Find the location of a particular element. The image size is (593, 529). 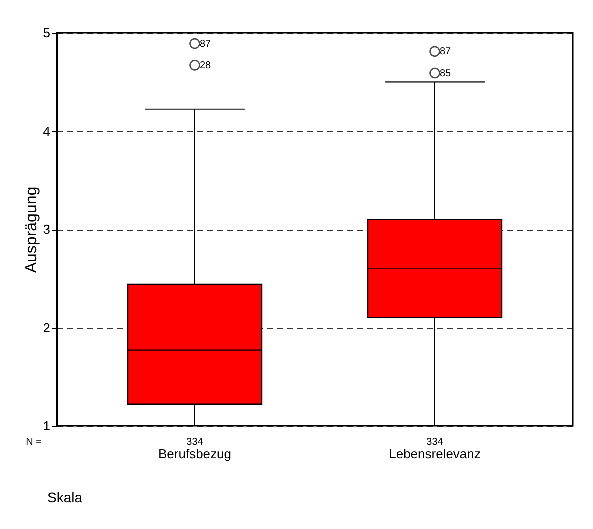

y-axis-title: Ausprägung is located at coordinates (31, 230).